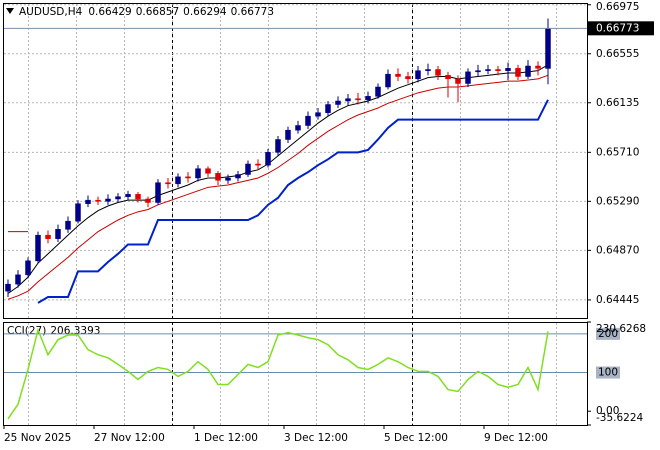  Describe the element at coordinates (53, 331) in the screenshot. I see `indicator-header: CCI(27) 206.3393` at that location.